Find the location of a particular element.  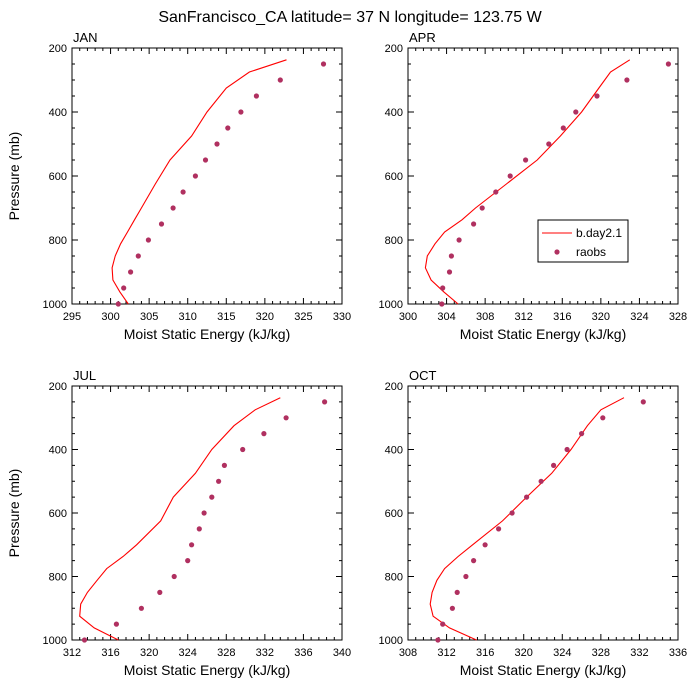

panel-label: JUL is located at coordinates (84, 375).